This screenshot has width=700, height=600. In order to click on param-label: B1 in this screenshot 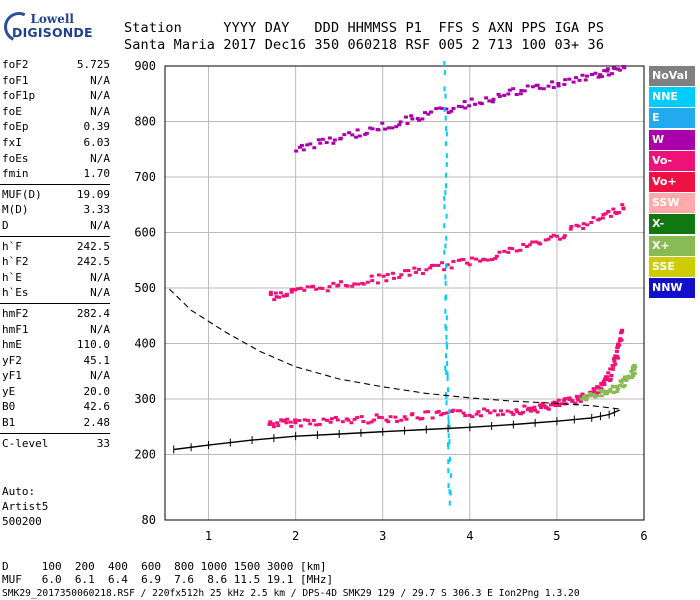, I will do `click(9, 423)`.